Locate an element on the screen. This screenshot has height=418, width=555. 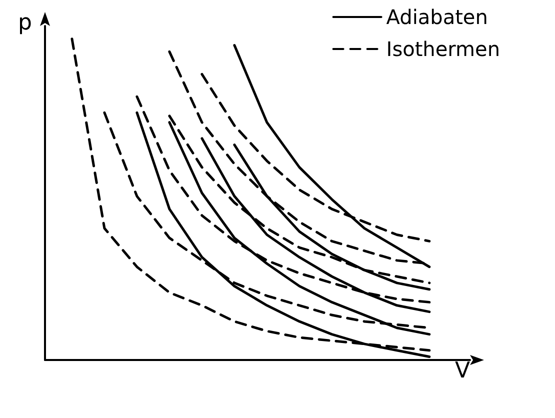
x-axis-title: V is located at coordinates (462, 371).